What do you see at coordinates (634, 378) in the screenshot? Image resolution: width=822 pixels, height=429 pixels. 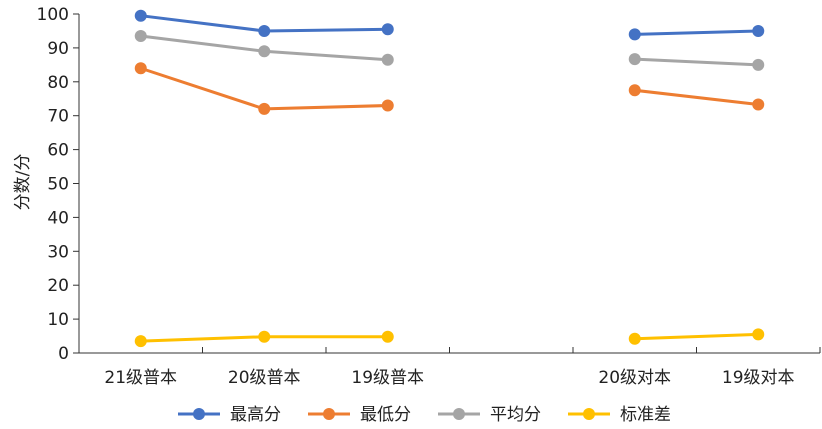 I see `x-tick-label: 20级对本` at bounding box center [634, 378].